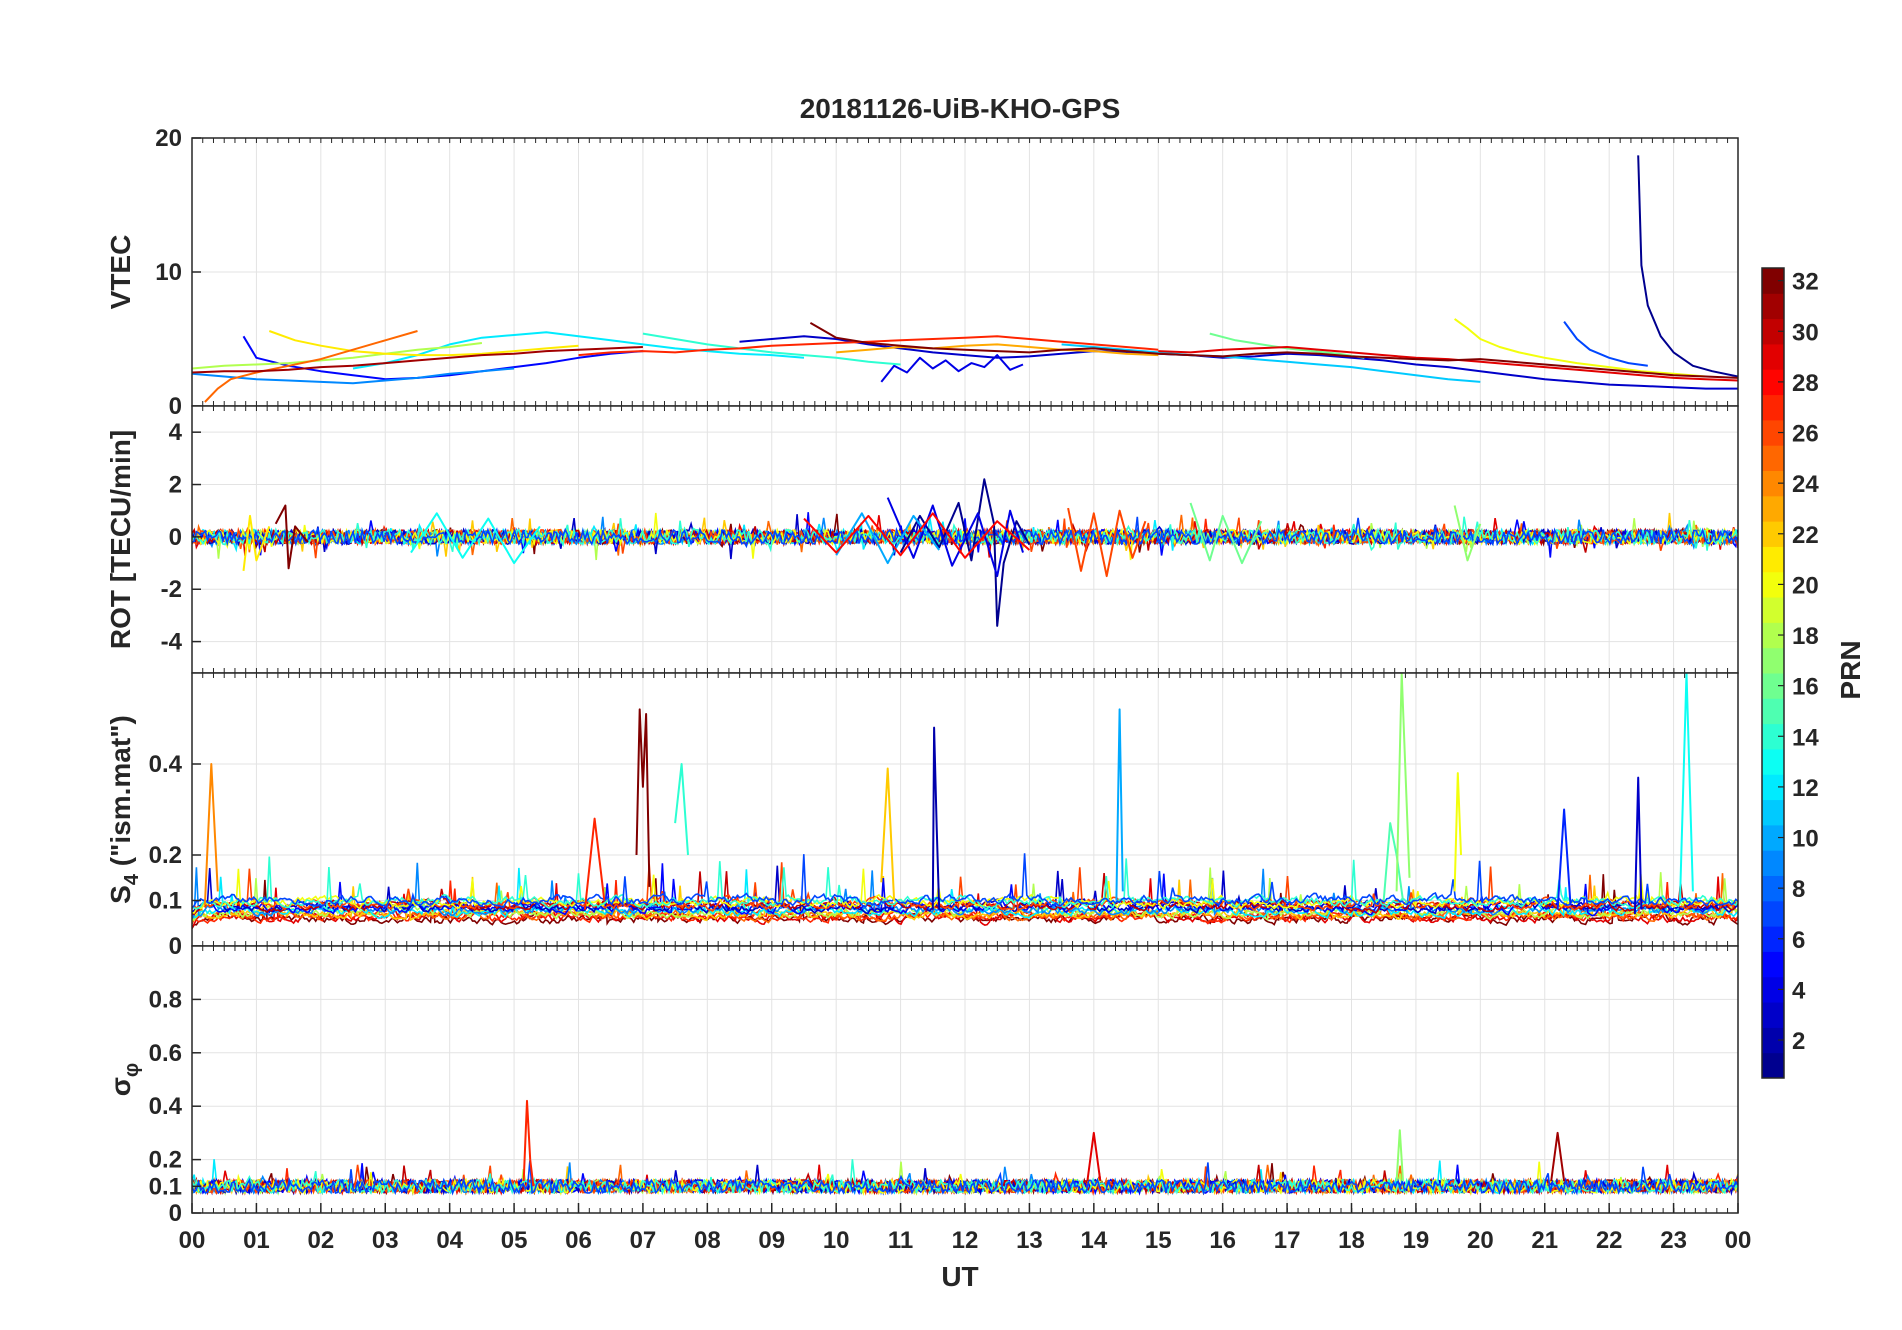  What do you see at coordinates (643, 1240) in the screenshot?
I see `x-tick-label: 07` at bounding box center [643, 1240].